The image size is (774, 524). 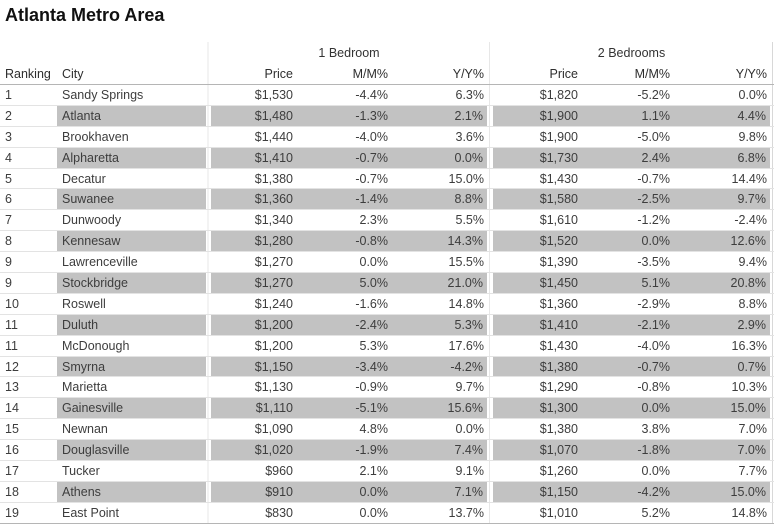 I want to click on cell-price-2br: $1,290, so click(x=558, y=387).